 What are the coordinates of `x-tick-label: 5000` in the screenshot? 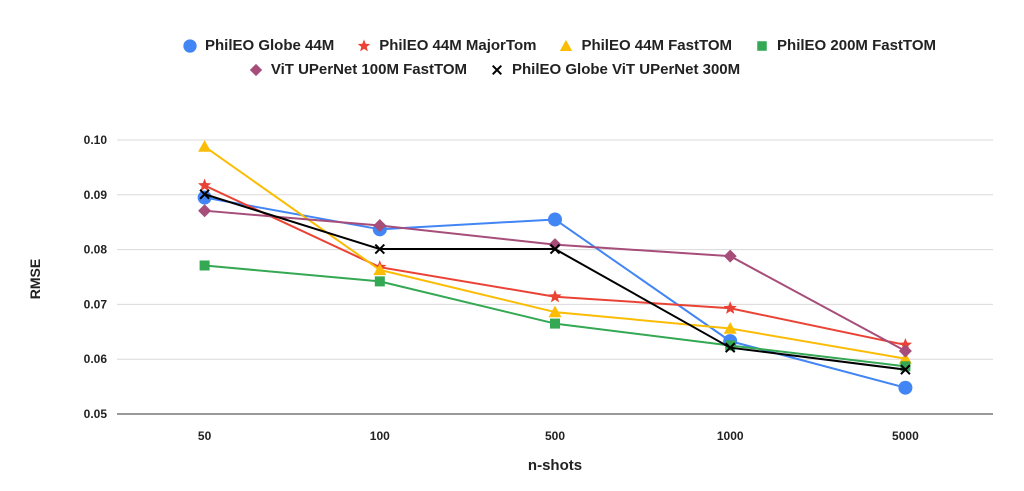 It's located at (905, 436).